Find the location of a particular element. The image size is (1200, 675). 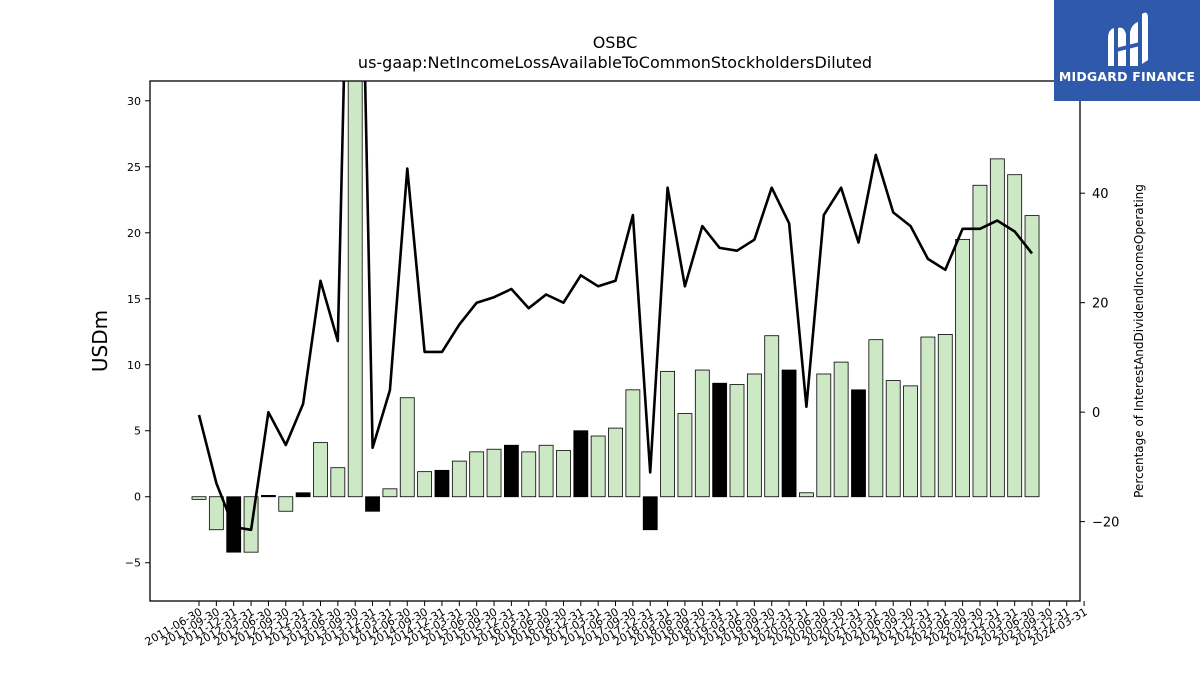

y-tick-label: 30 is located at coordinates (134, 101).